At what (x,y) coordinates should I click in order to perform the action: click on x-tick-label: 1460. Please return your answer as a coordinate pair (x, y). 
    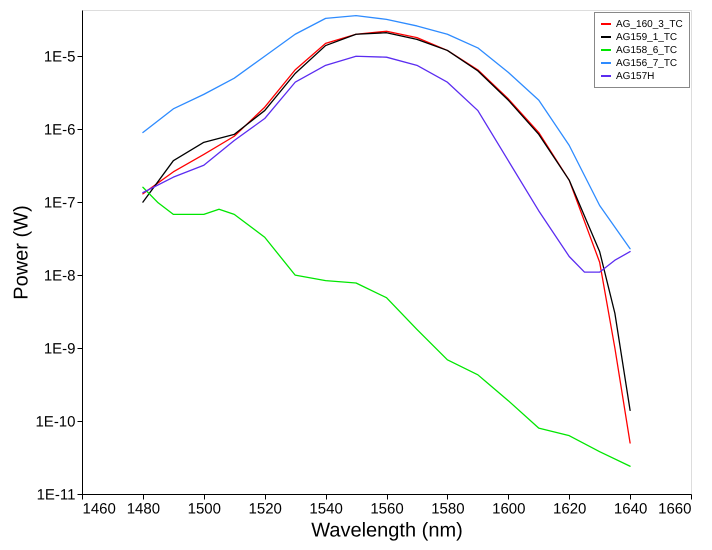
    Looking at the image, I should click on (99, 509).